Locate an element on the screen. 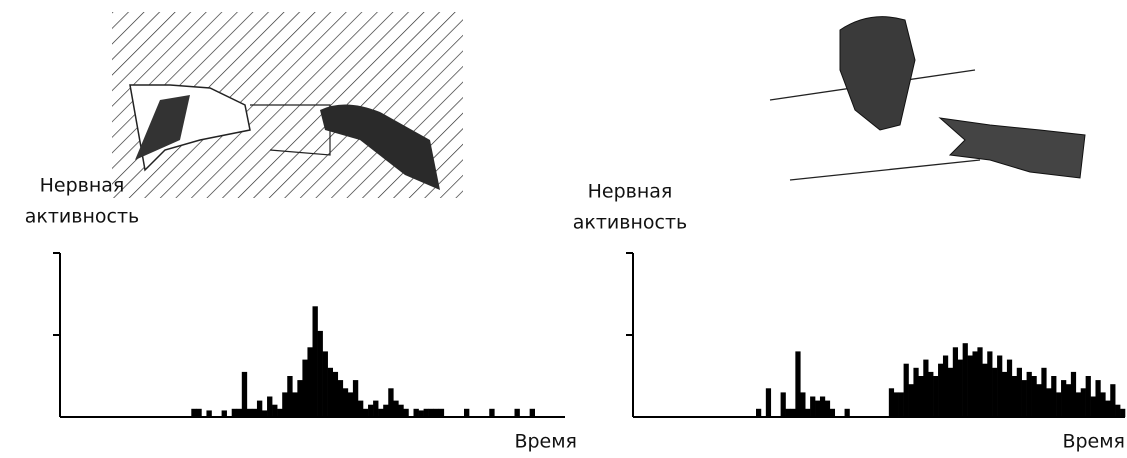 The height and width of the screenshot is (458, 1127). hidden-hands-illustration is located at coordinates (287, 105).